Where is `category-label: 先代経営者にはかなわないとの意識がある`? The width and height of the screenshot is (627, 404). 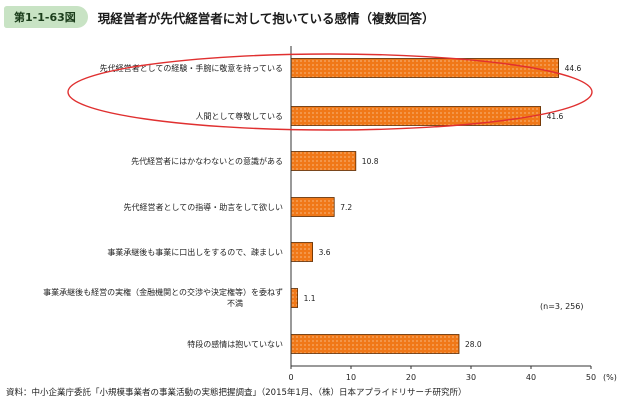
category-label: 先代経営者にはかなわないとの意識がある is located at coordinates (207, 161).